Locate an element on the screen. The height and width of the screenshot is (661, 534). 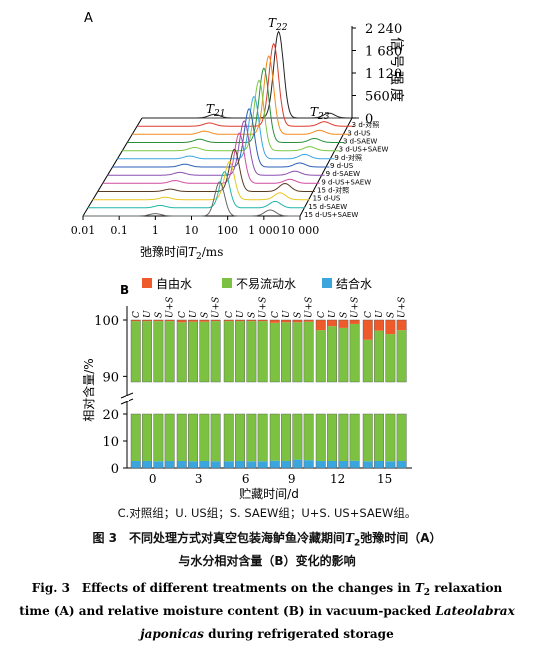
panel-a-right-ticks: 2 240 1 680 1 120 560 0 is located at coordinates (377, 74).